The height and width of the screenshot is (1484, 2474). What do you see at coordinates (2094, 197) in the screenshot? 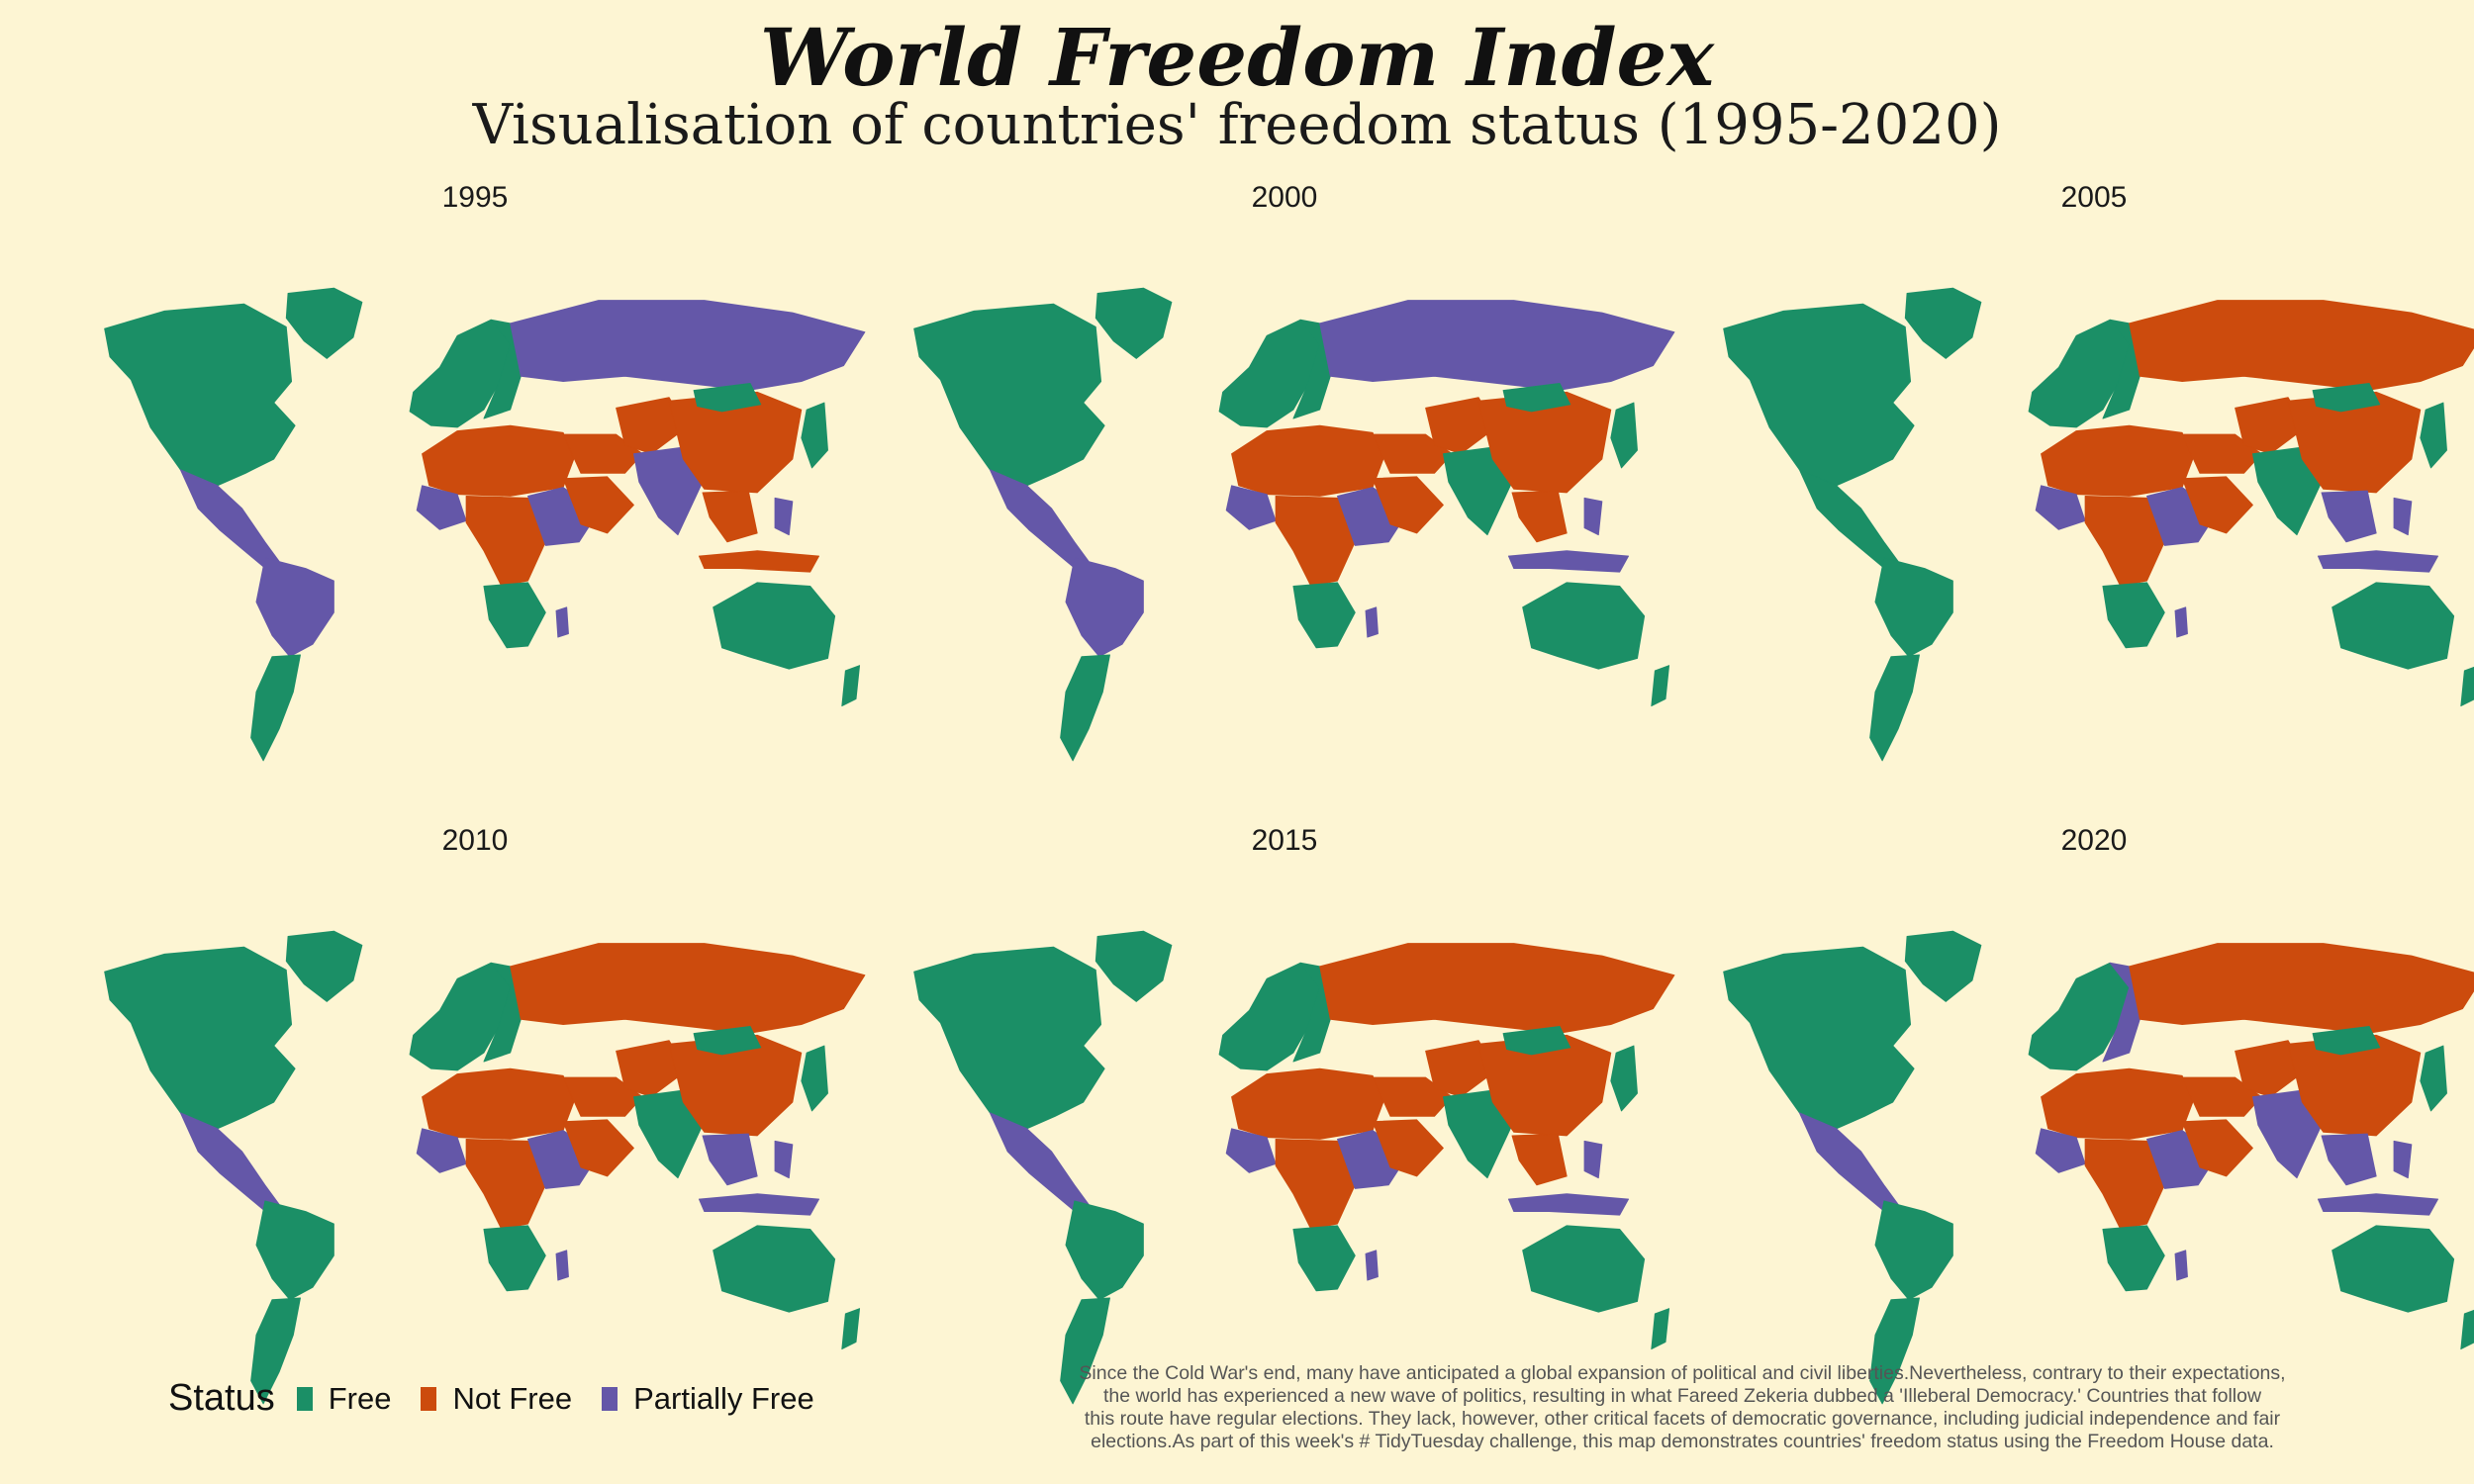
I see `panel-year-label: 2005` at bounding box center [2094, 197].